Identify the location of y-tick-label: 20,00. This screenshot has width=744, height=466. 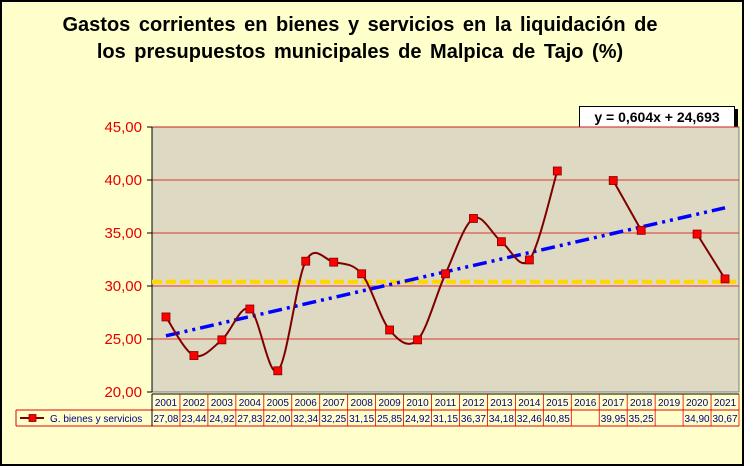
(123, 392).